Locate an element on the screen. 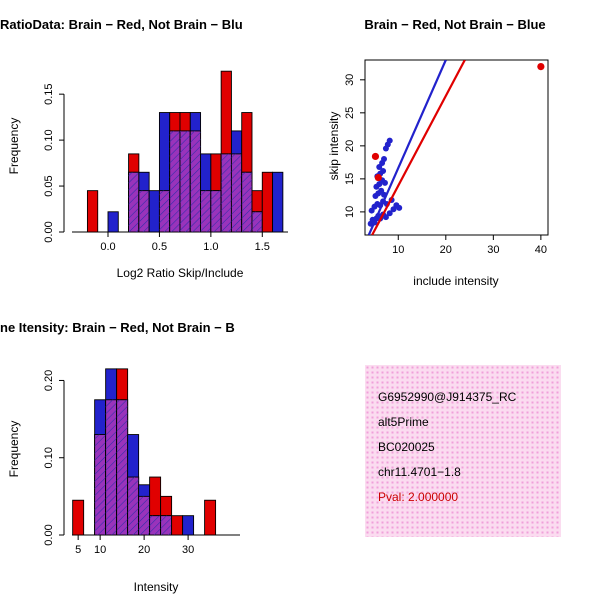  info-line-pval: Pval: 2.000000 is located at coordinates (418, 497).